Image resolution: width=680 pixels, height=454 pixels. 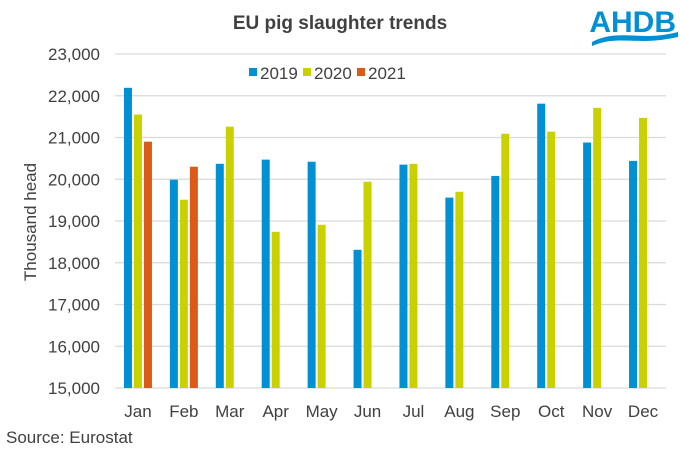 I want to click on bar-2020-nov, so click(x=597, y=248).